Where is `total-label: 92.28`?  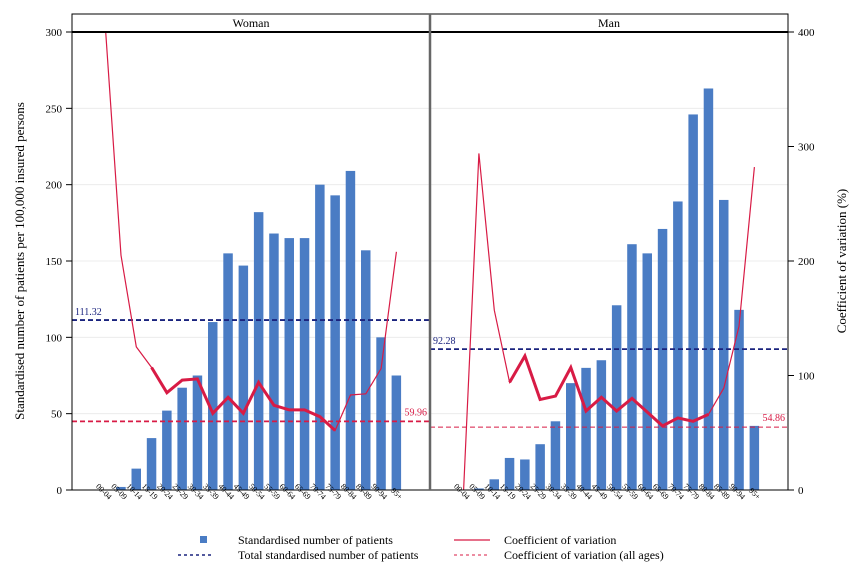
total-label: 92.28 is located at coordinates (444, 341).